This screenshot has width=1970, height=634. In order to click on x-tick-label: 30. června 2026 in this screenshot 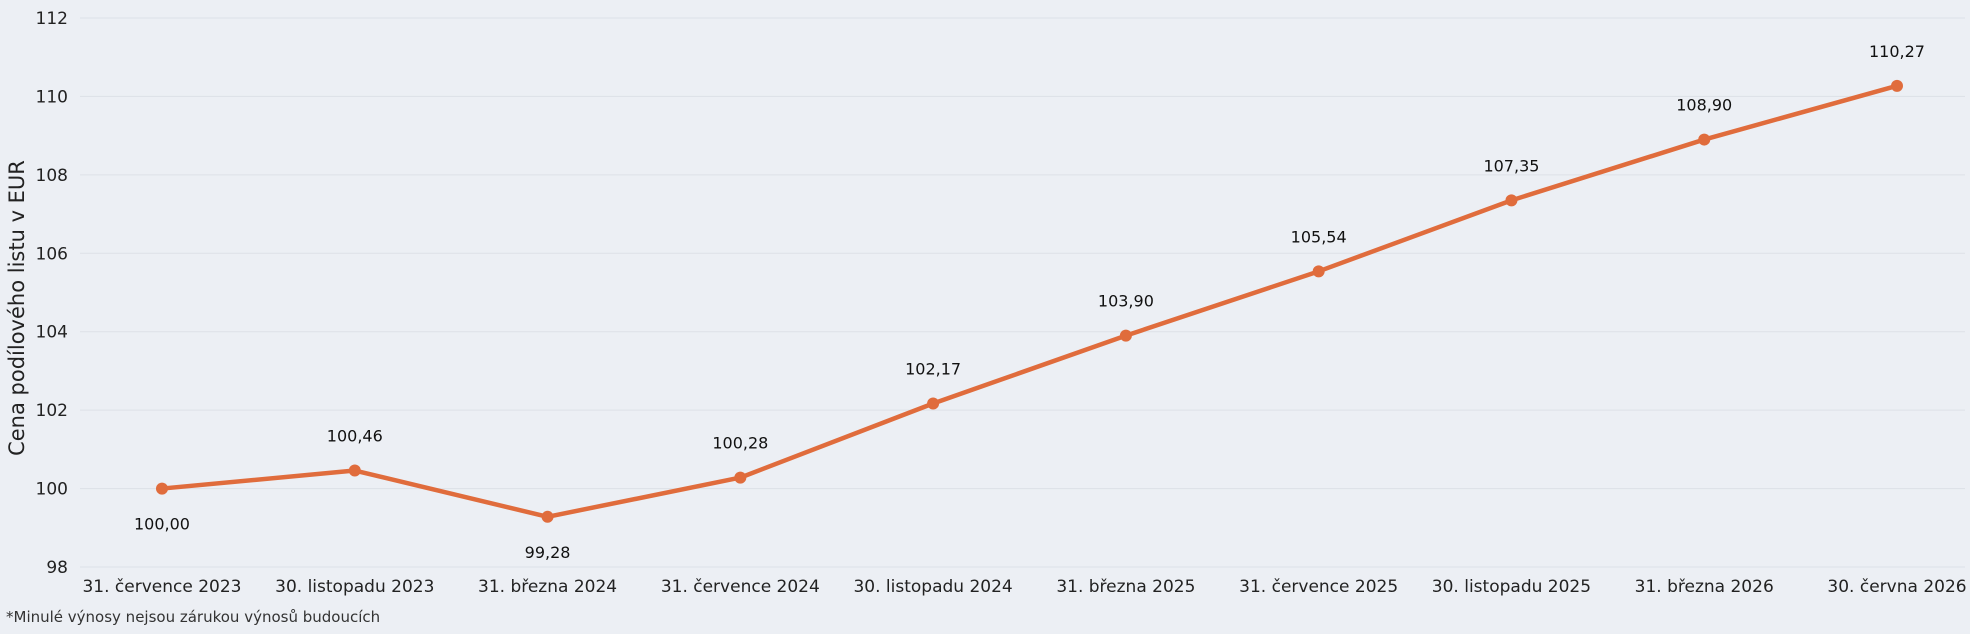, I will do `click(1896, 587)`.